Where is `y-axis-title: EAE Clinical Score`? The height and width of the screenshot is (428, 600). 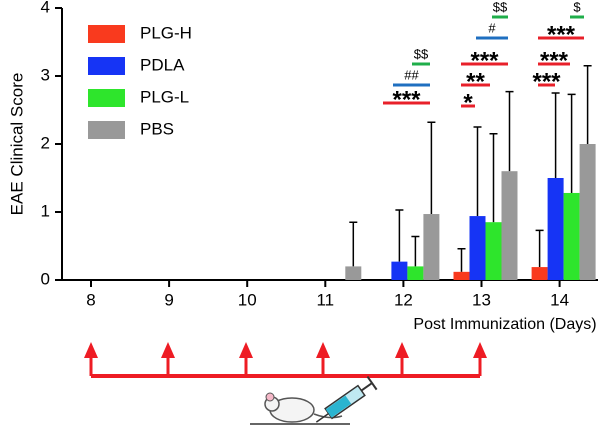
y-axis-title: EAE Clinical Score is located at coordinates (16, 144).